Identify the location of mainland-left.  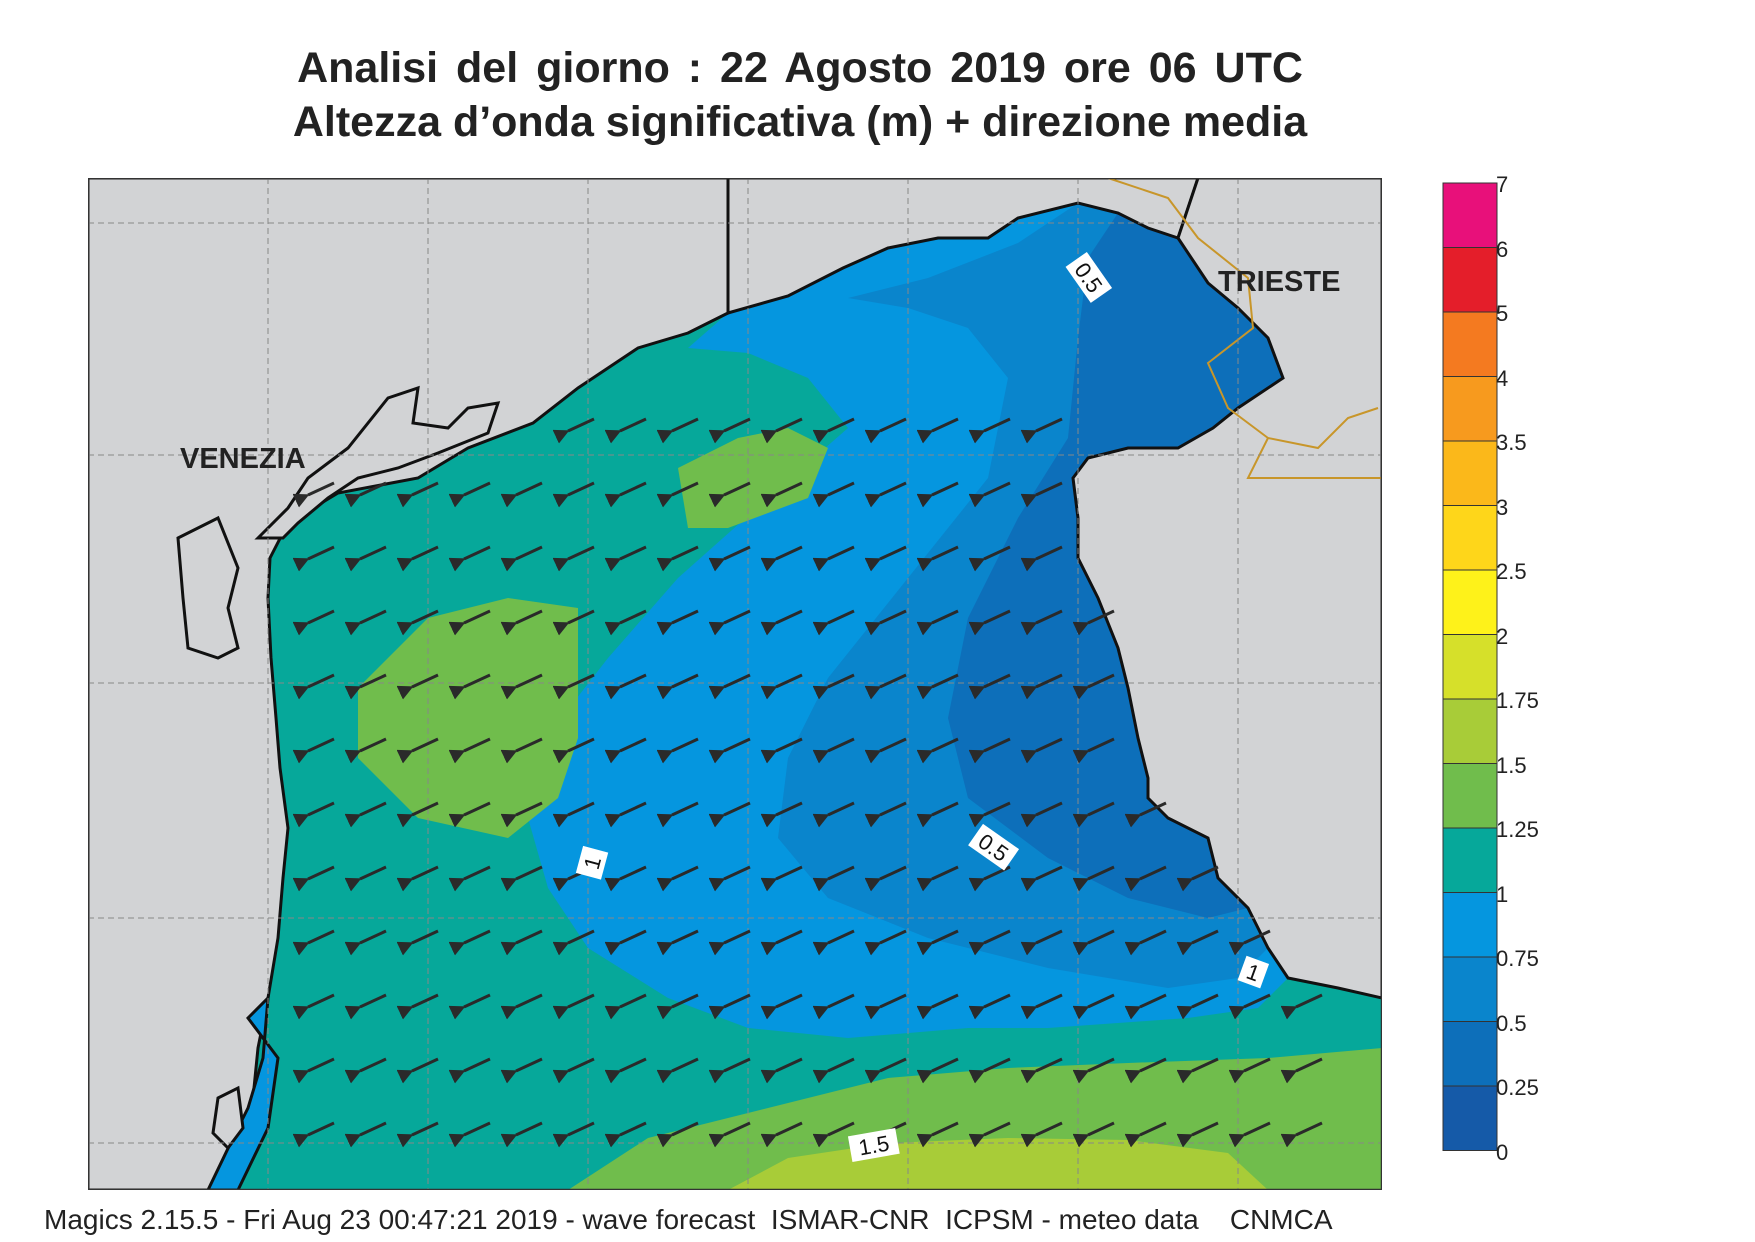
(208, 587).